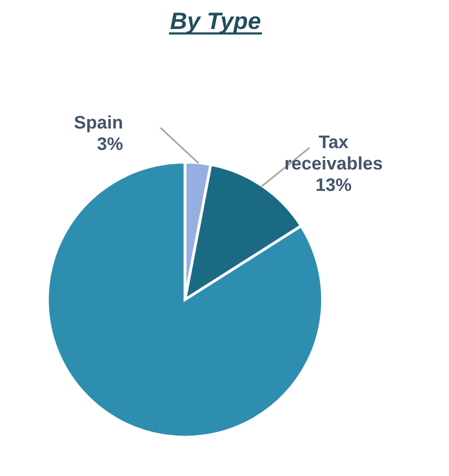 The image size is (449, 476). Describe the element at coordinates (334, 185) in the screenshot. I see `data-label: 13%` at that location.